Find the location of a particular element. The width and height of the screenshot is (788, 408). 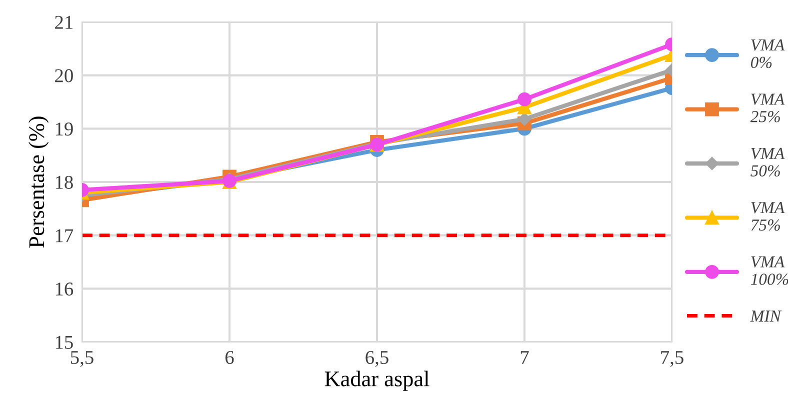

y-tick-label: 15 is located at coordinates (64, 342).